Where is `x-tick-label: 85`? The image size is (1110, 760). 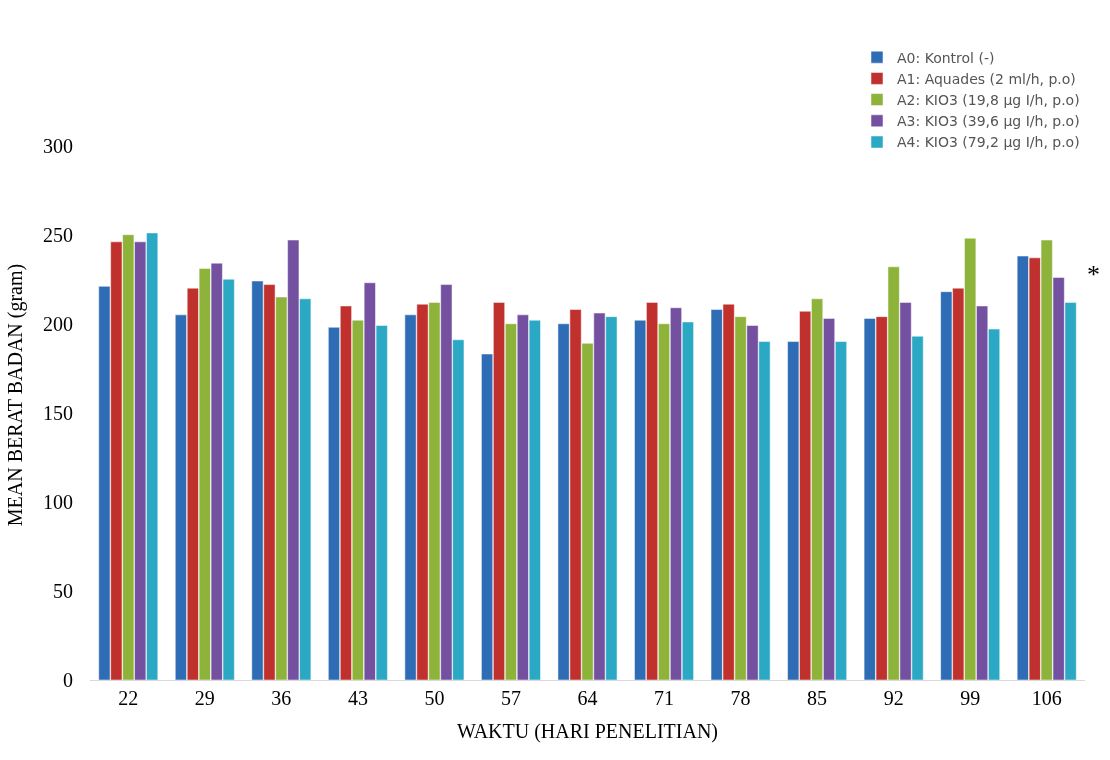 x-tick-label: 85 is located at coordinates (817, 698).